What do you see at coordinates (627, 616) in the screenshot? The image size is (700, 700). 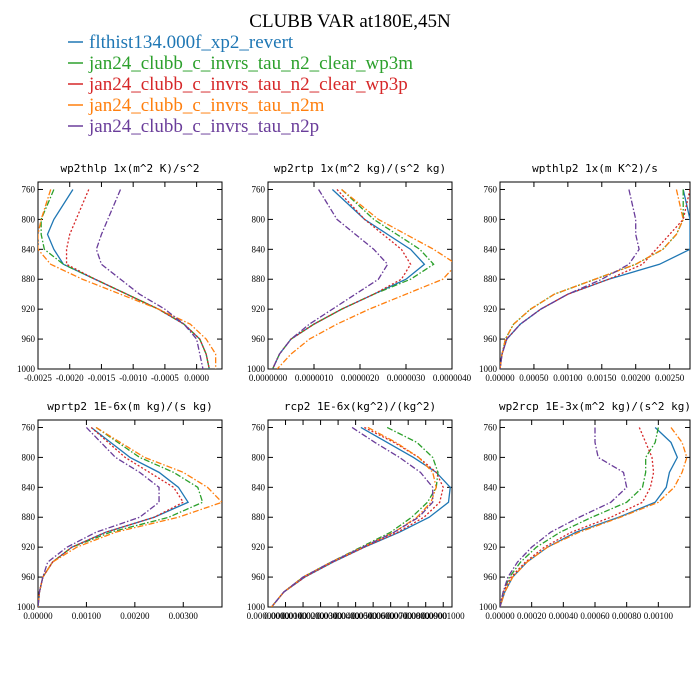 I see `x-tick-label: 0.00080` at bounding box center [627, 616].